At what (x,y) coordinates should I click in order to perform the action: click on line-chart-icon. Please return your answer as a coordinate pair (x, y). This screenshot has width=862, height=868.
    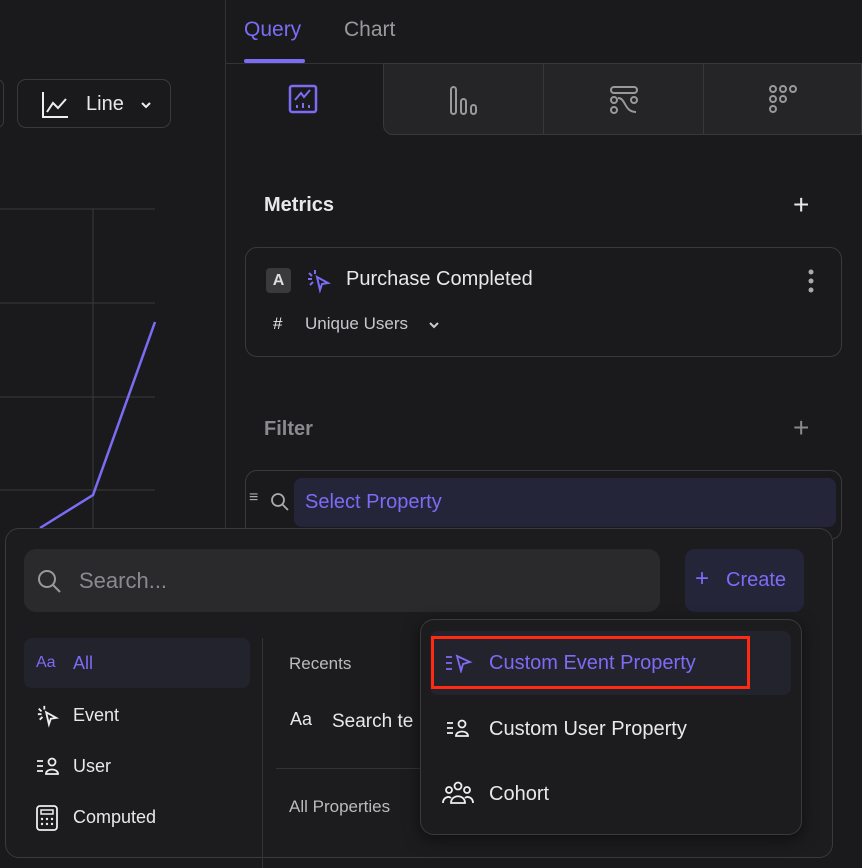
    Looking at the image, I should click on (55, 105).